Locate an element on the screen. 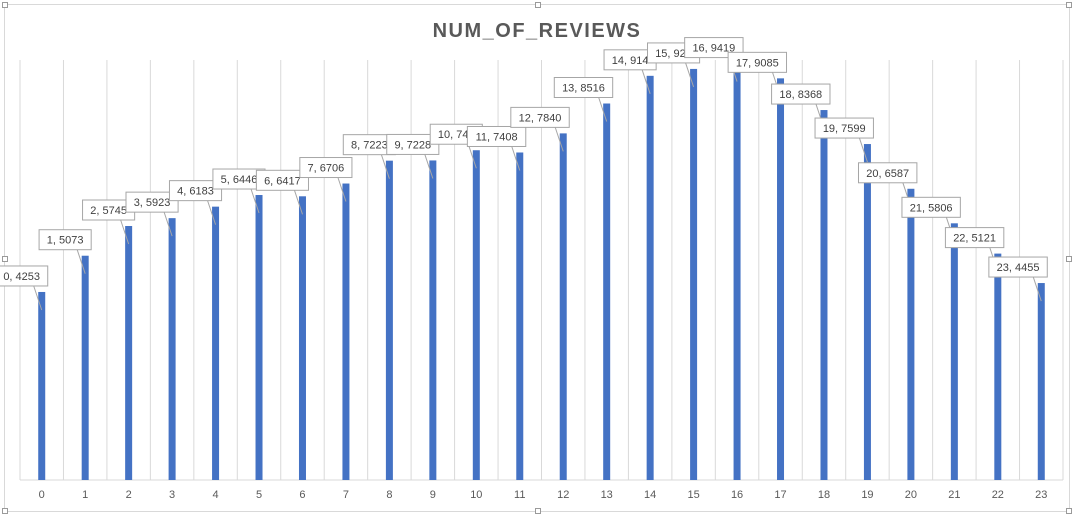 This screenshot has height=517, width=1075. data-label-text: 22, 5121 is located at coordinates (974, 239).